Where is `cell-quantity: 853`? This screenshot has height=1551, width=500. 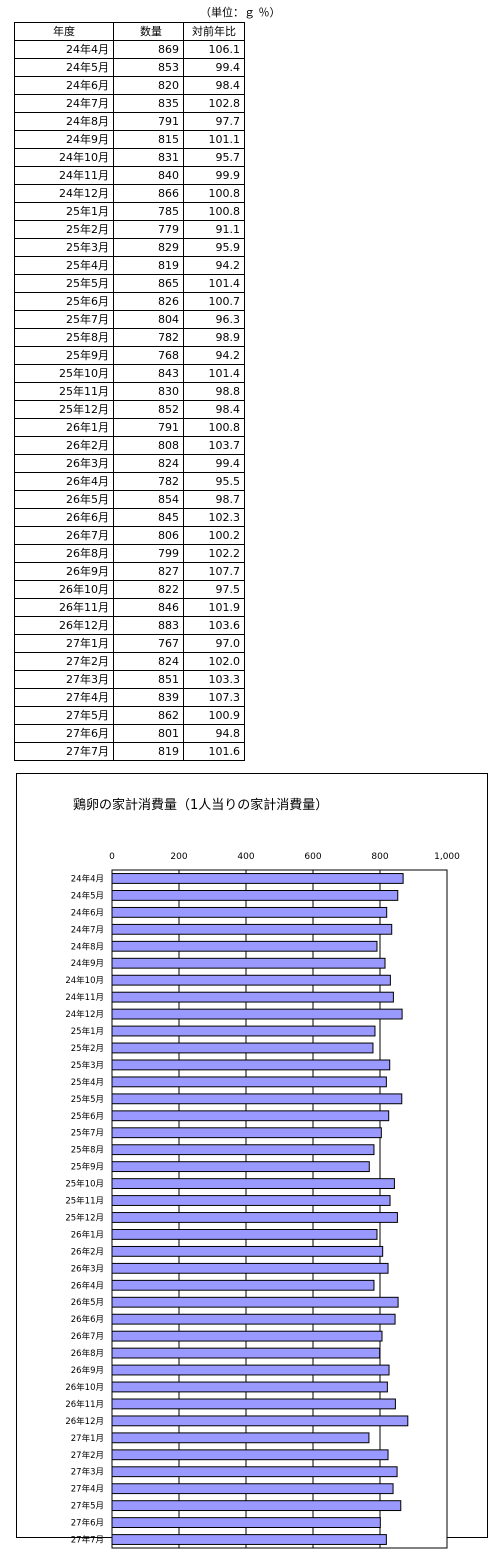 cell-quantity: 853 is located at coordinates (148, 67).